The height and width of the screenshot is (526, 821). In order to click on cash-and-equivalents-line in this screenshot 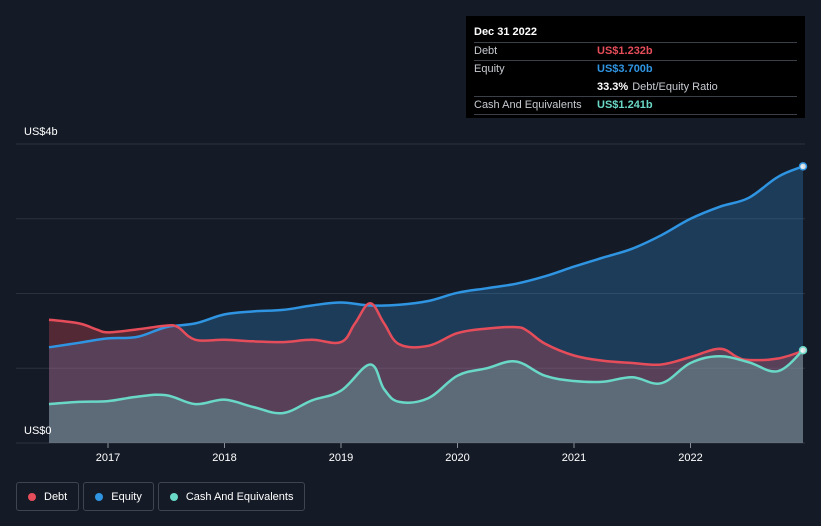, I will do `click(426, 382)`.